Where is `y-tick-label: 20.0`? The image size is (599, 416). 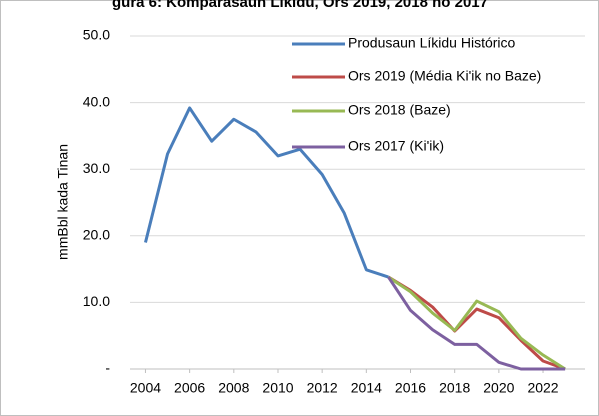 y-tick-label: 20.0 is located at coordinates (96, 235).